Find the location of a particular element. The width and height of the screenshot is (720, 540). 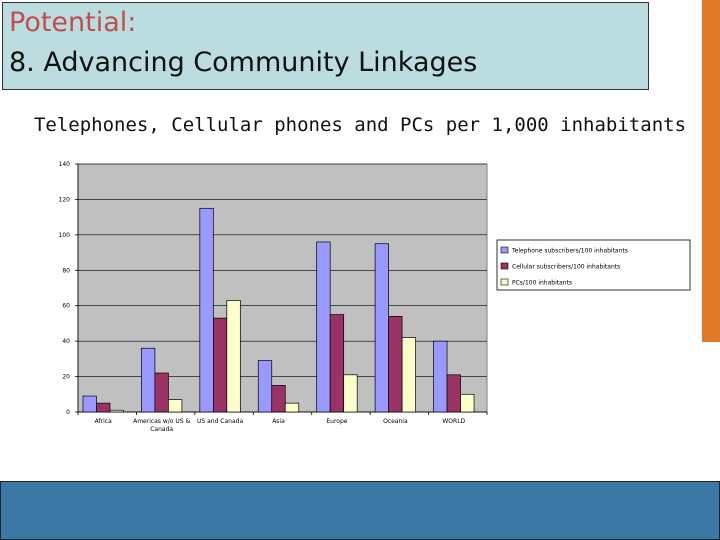

y-tick-label: 40 is located at coordinates (66, 341).